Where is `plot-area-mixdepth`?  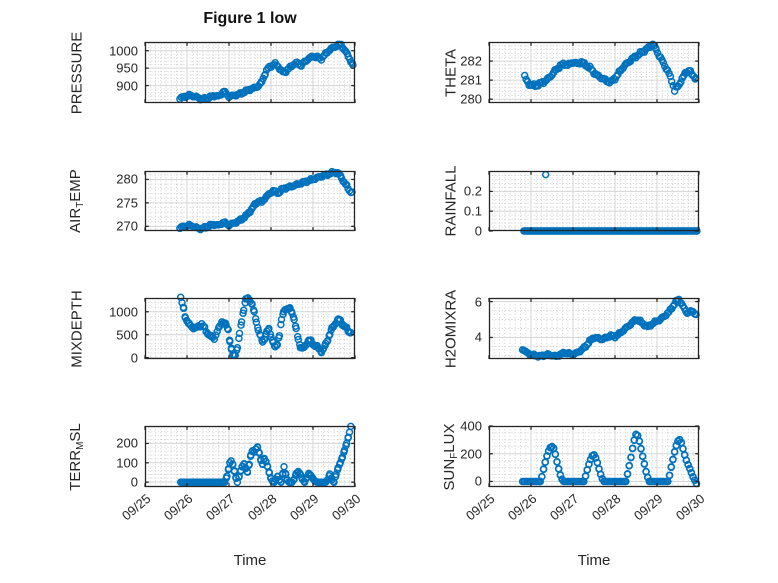 plot-area-mixdepth is located at coordinates (250, 326).